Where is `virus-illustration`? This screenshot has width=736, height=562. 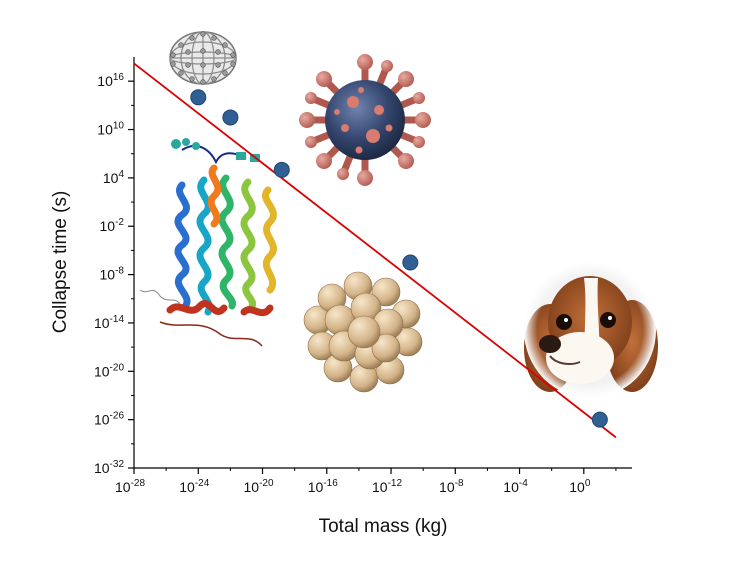 virus-illustration is located at coordinates (365, 120).